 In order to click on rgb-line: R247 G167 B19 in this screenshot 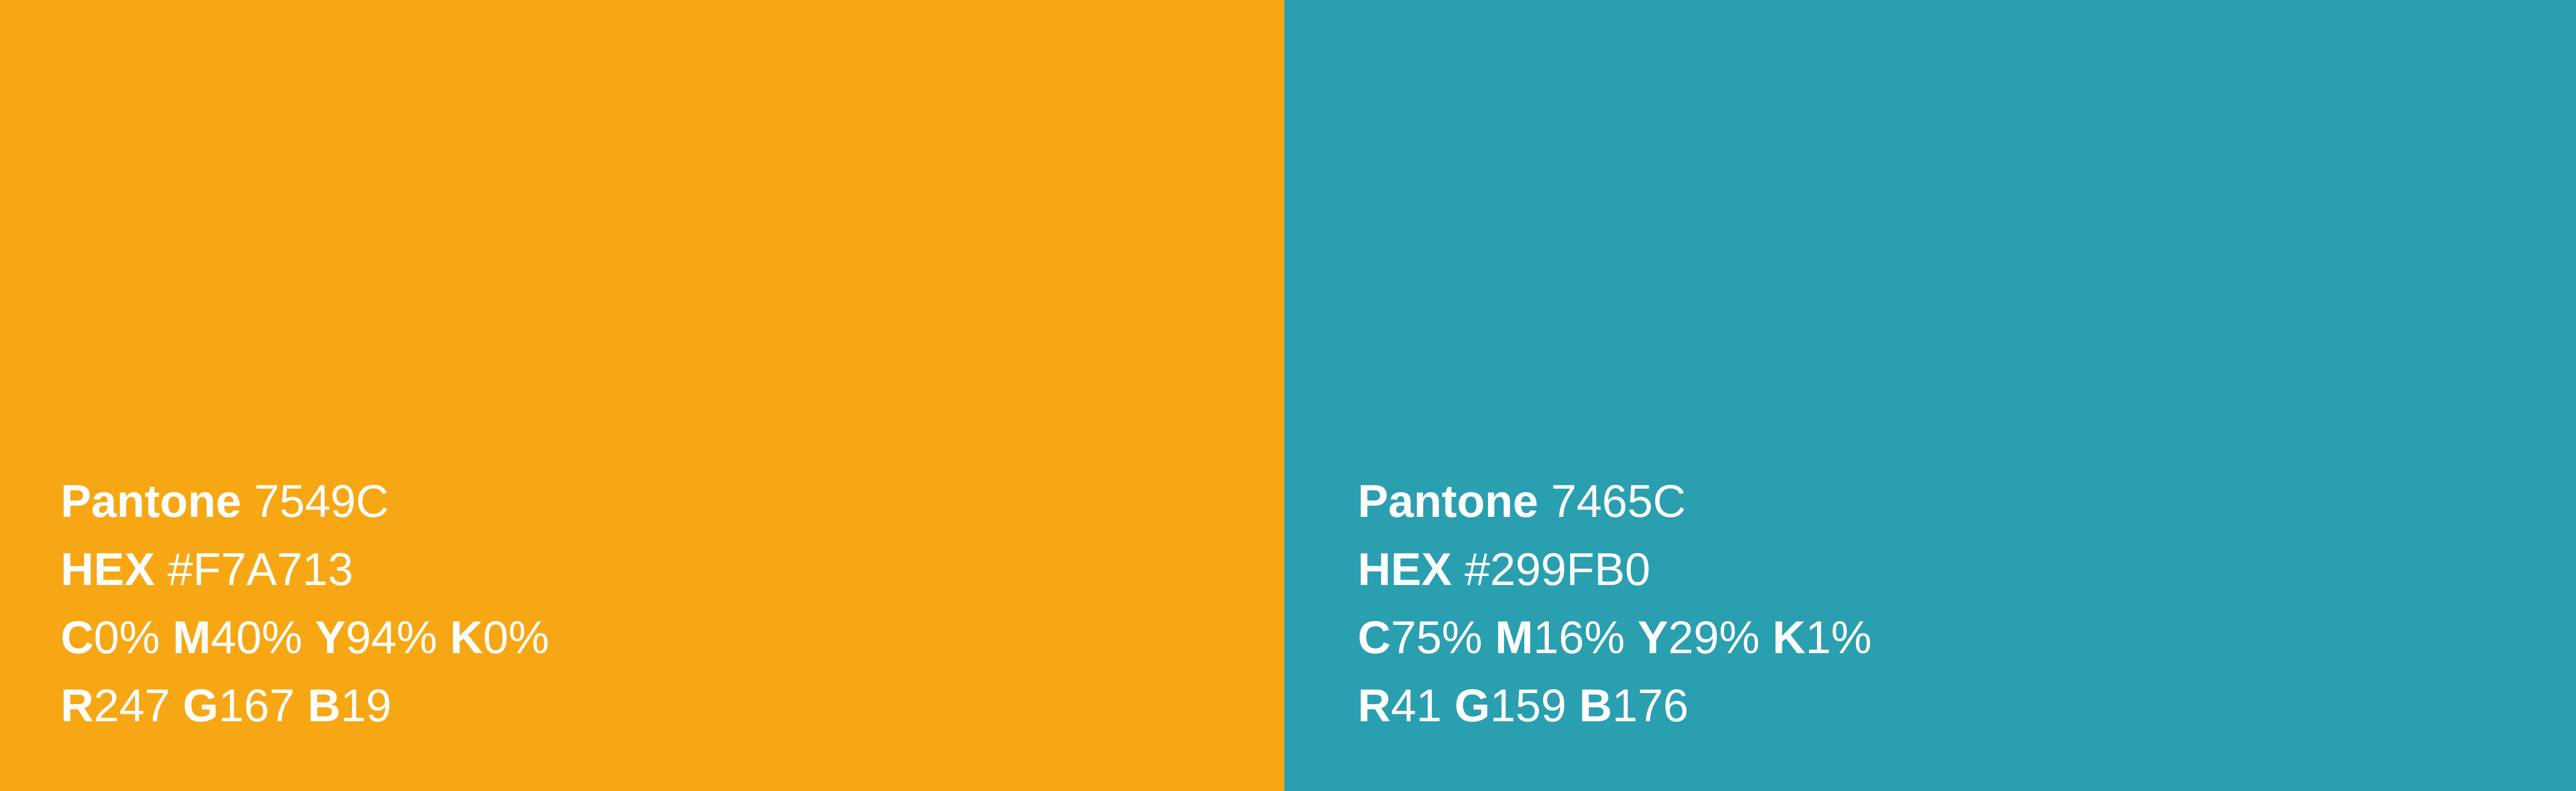, I will do `click(646, 706)`.